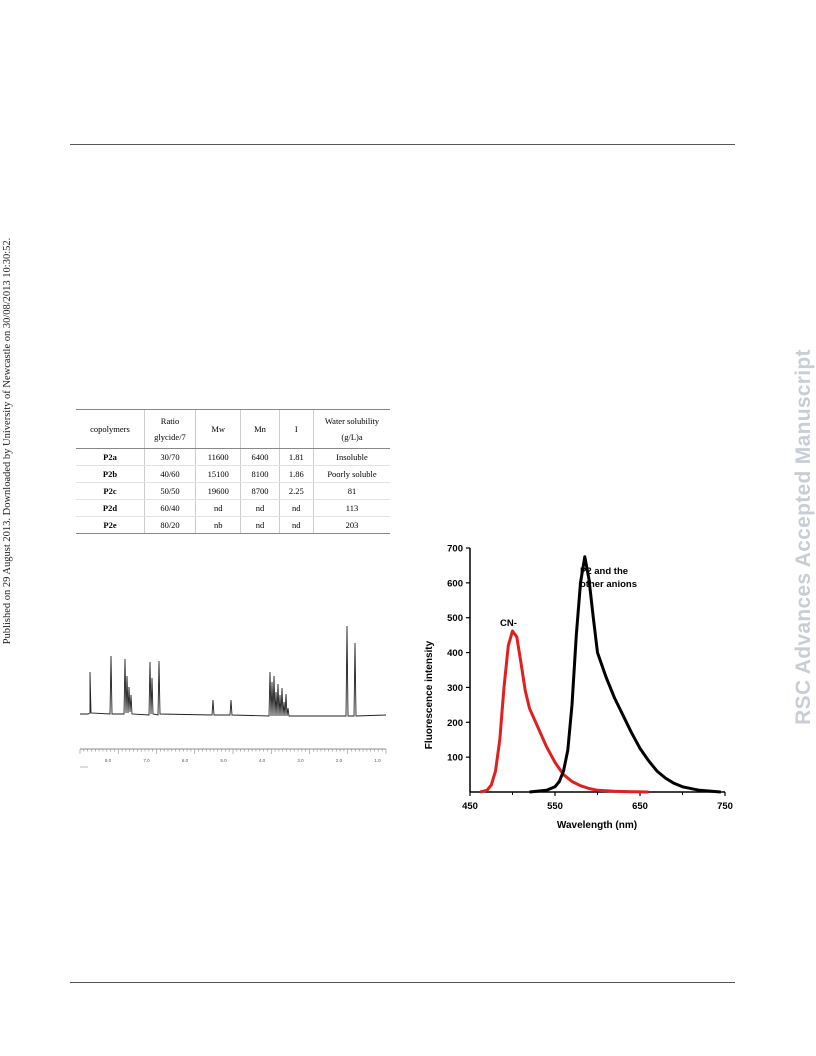 The width and height of the screenshot is (816, 1056). Describe the element at coordinates (564, 711) in the screenshot. I see `series-line-cn` at that location.